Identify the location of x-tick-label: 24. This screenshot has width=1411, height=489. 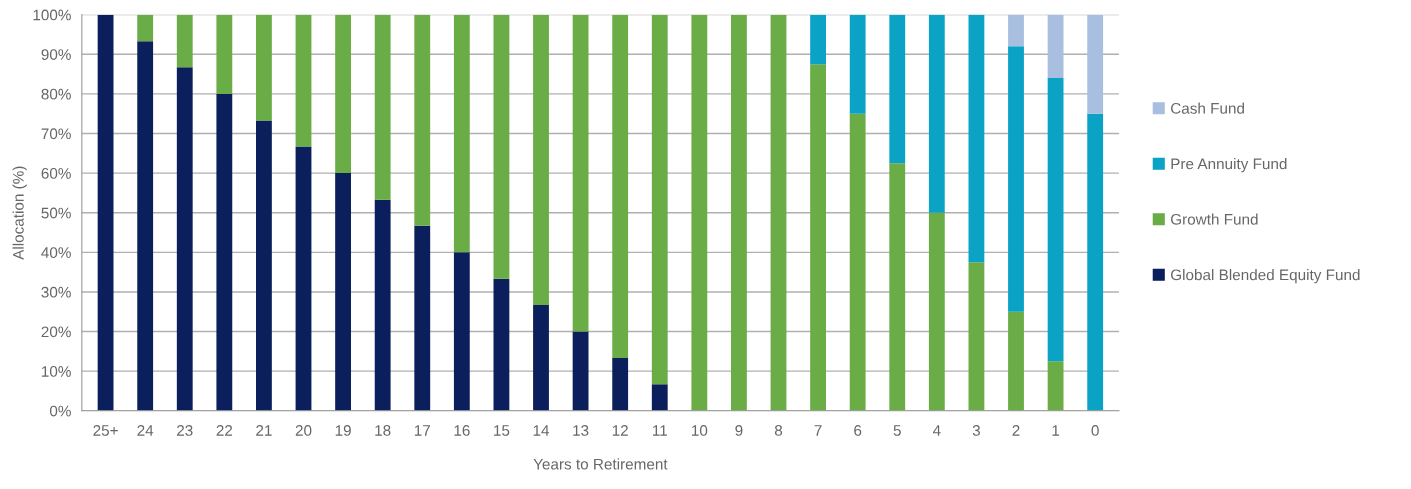
(145, 430).